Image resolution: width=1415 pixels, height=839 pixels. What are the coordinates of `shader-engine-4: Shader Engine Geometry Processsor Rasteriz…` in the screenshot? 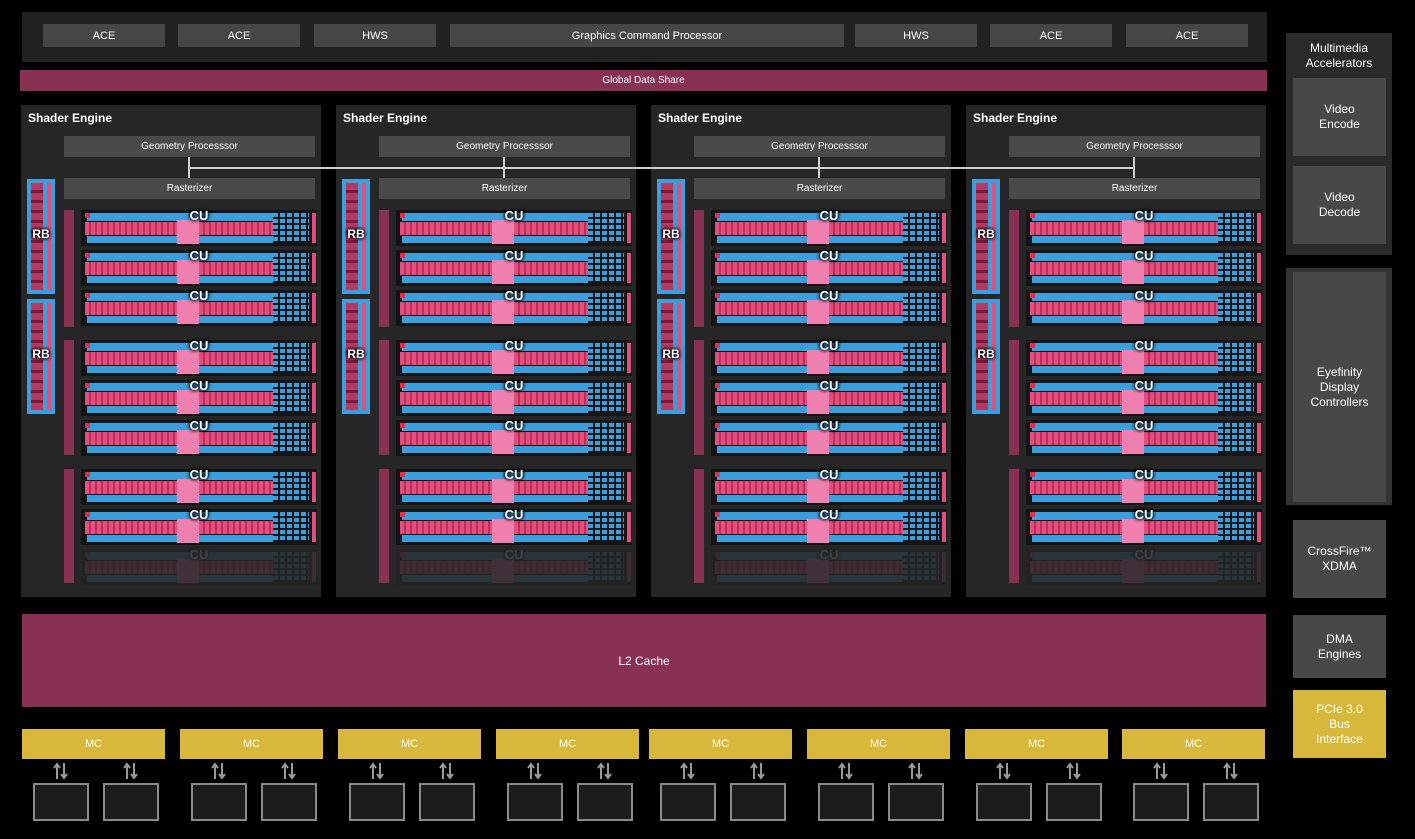 It's located at (1116, 351).